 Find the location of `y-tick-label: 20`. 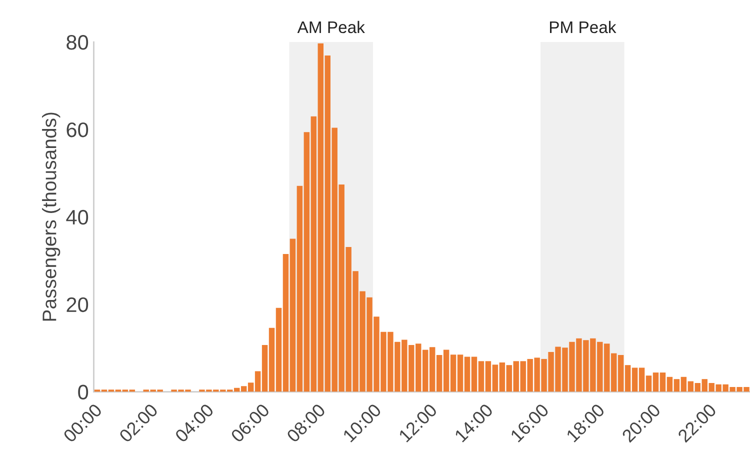

y-tick-label: 20 is located at coordinates (77, 304).